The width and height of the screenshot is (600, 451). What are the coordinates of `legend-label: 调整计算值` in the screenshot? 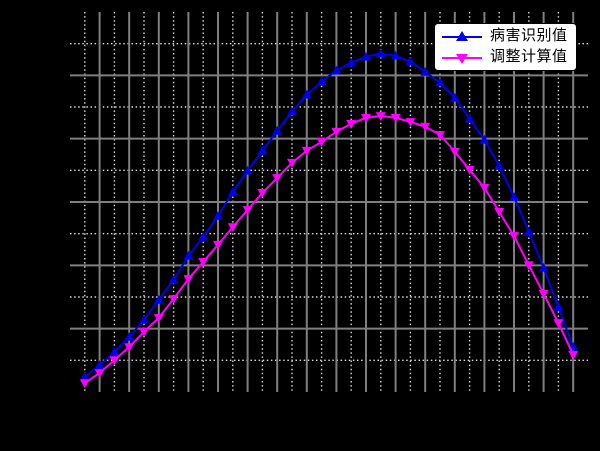 It's located at (529, 57).